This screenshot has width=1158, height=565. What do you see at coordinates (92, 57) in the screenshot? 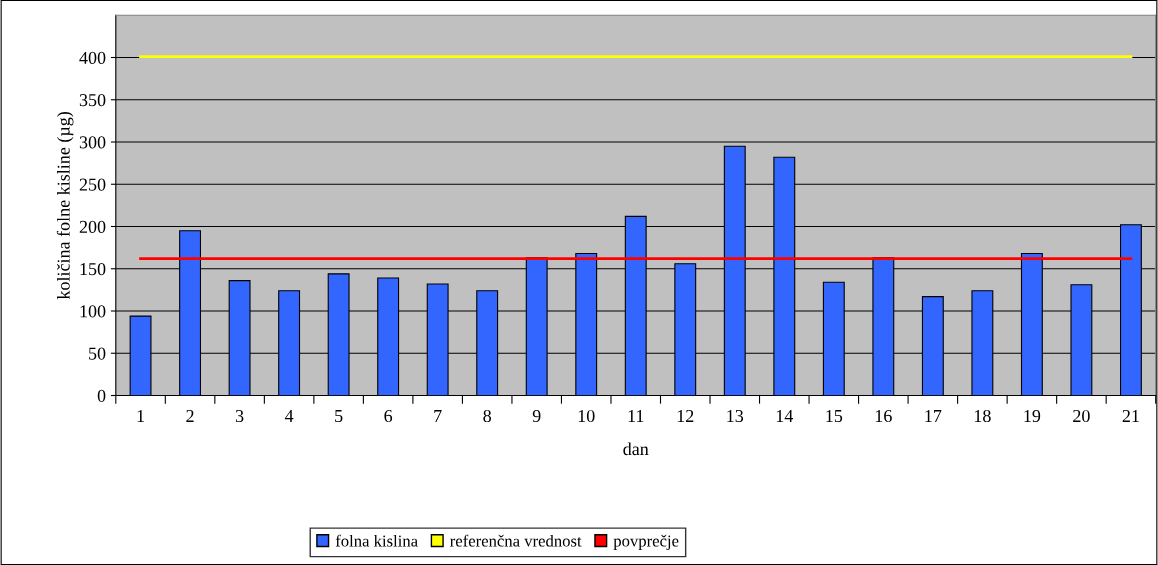
I see `y-tick-label: 400` at bounding box center [92, 57].